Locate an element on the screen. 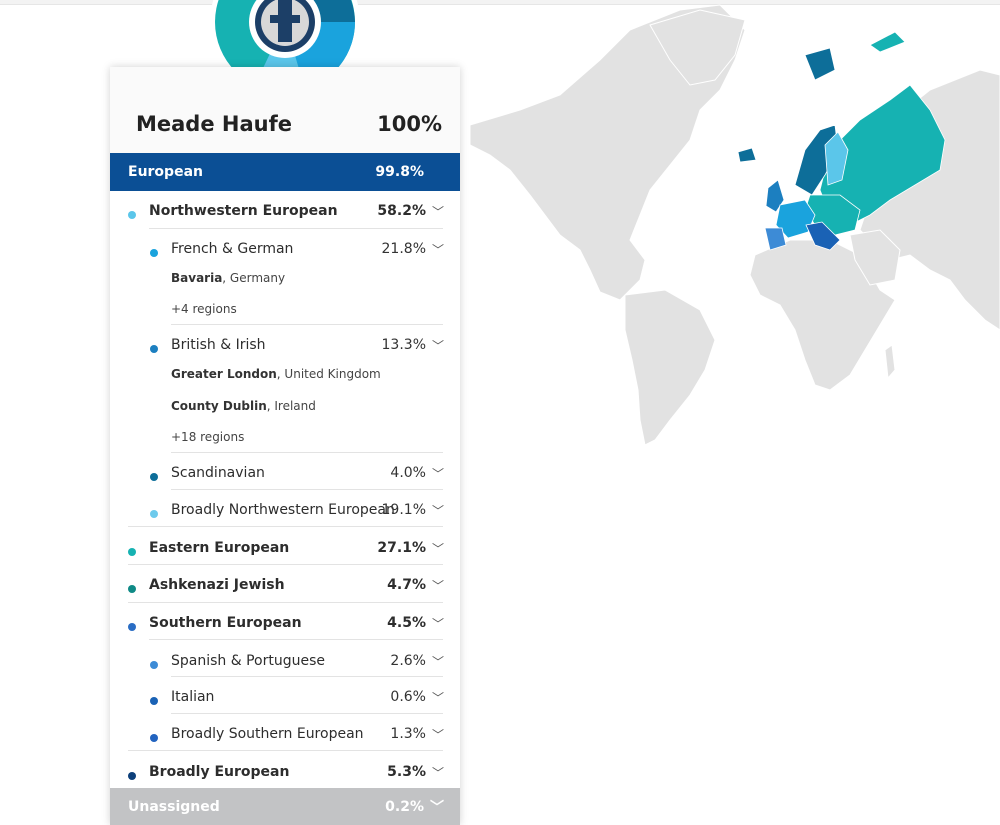  italy-balkans-region is located at coordinates (823, 236).